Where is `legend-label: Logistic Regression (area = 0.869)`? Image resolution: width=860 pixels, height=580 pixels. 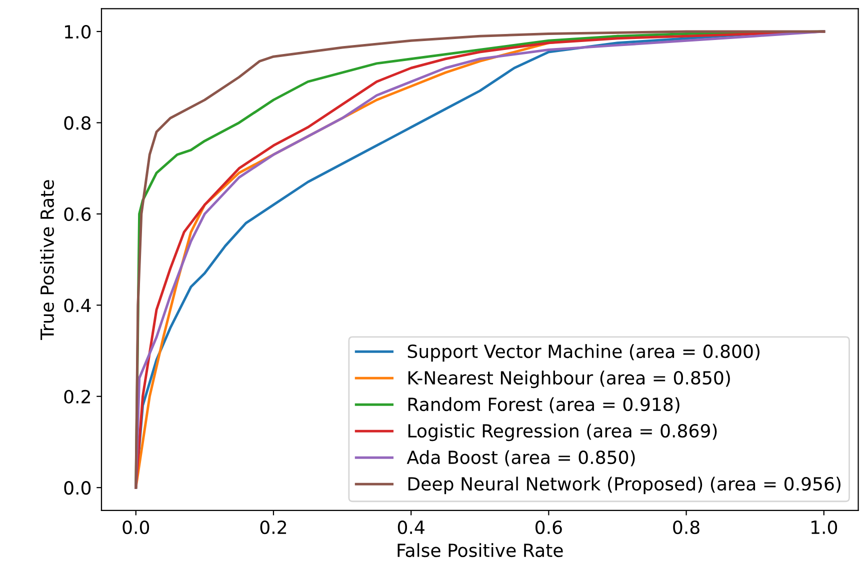 legend-label: Logistic Regression (area = 0.869) is located at coordinates (562, 433).